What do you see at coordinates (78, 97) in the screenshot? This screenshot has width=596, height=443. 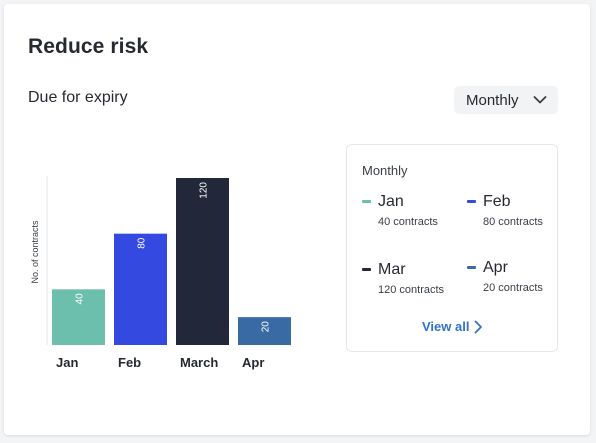 I see `chart-subtitle: Due for expiry` at bounding box center [78, 97].